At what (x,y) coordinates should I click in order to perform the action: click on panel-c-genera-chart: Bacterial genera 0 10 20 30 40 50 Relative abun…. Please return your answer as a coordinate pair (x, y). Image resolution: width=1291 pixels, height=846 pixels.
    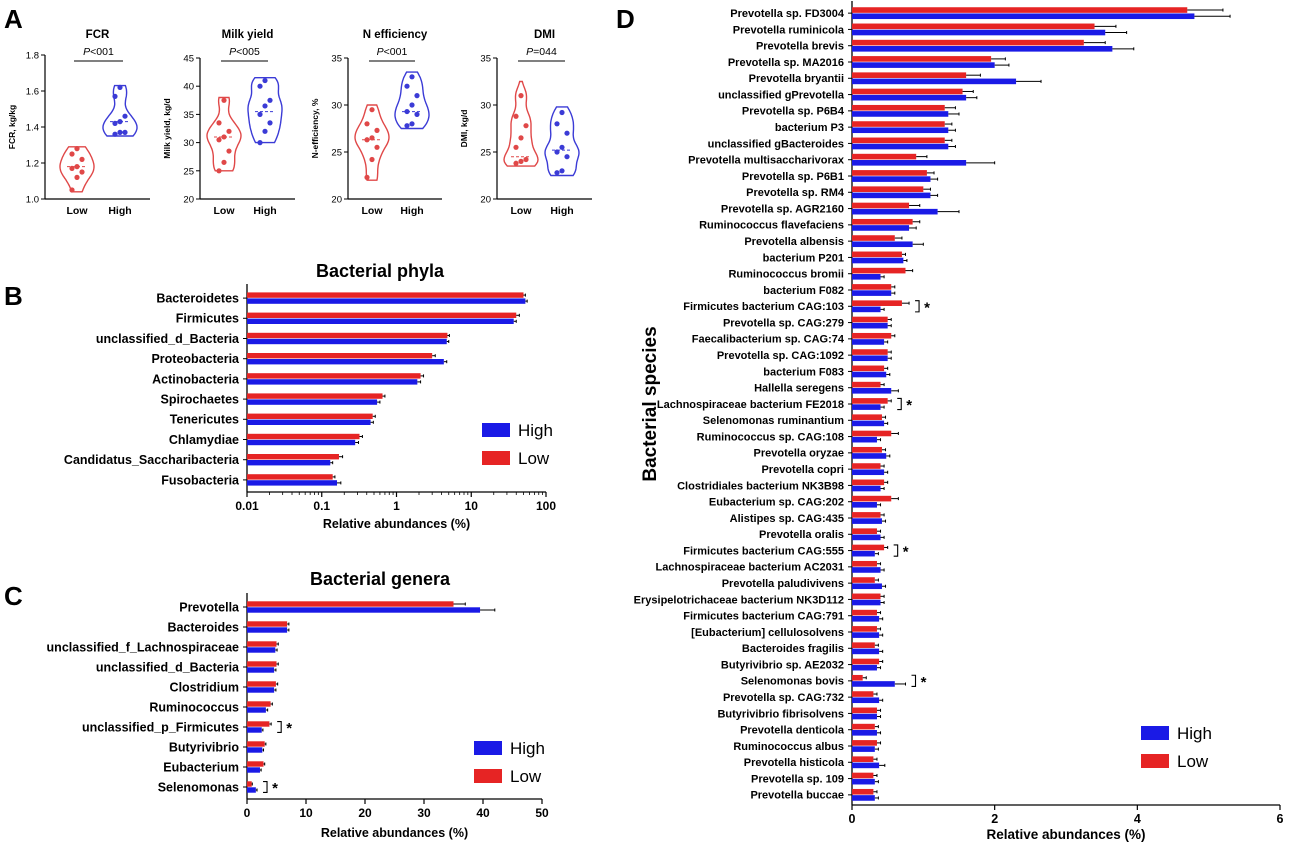
    Looking at the image, I should click on (298, 704).